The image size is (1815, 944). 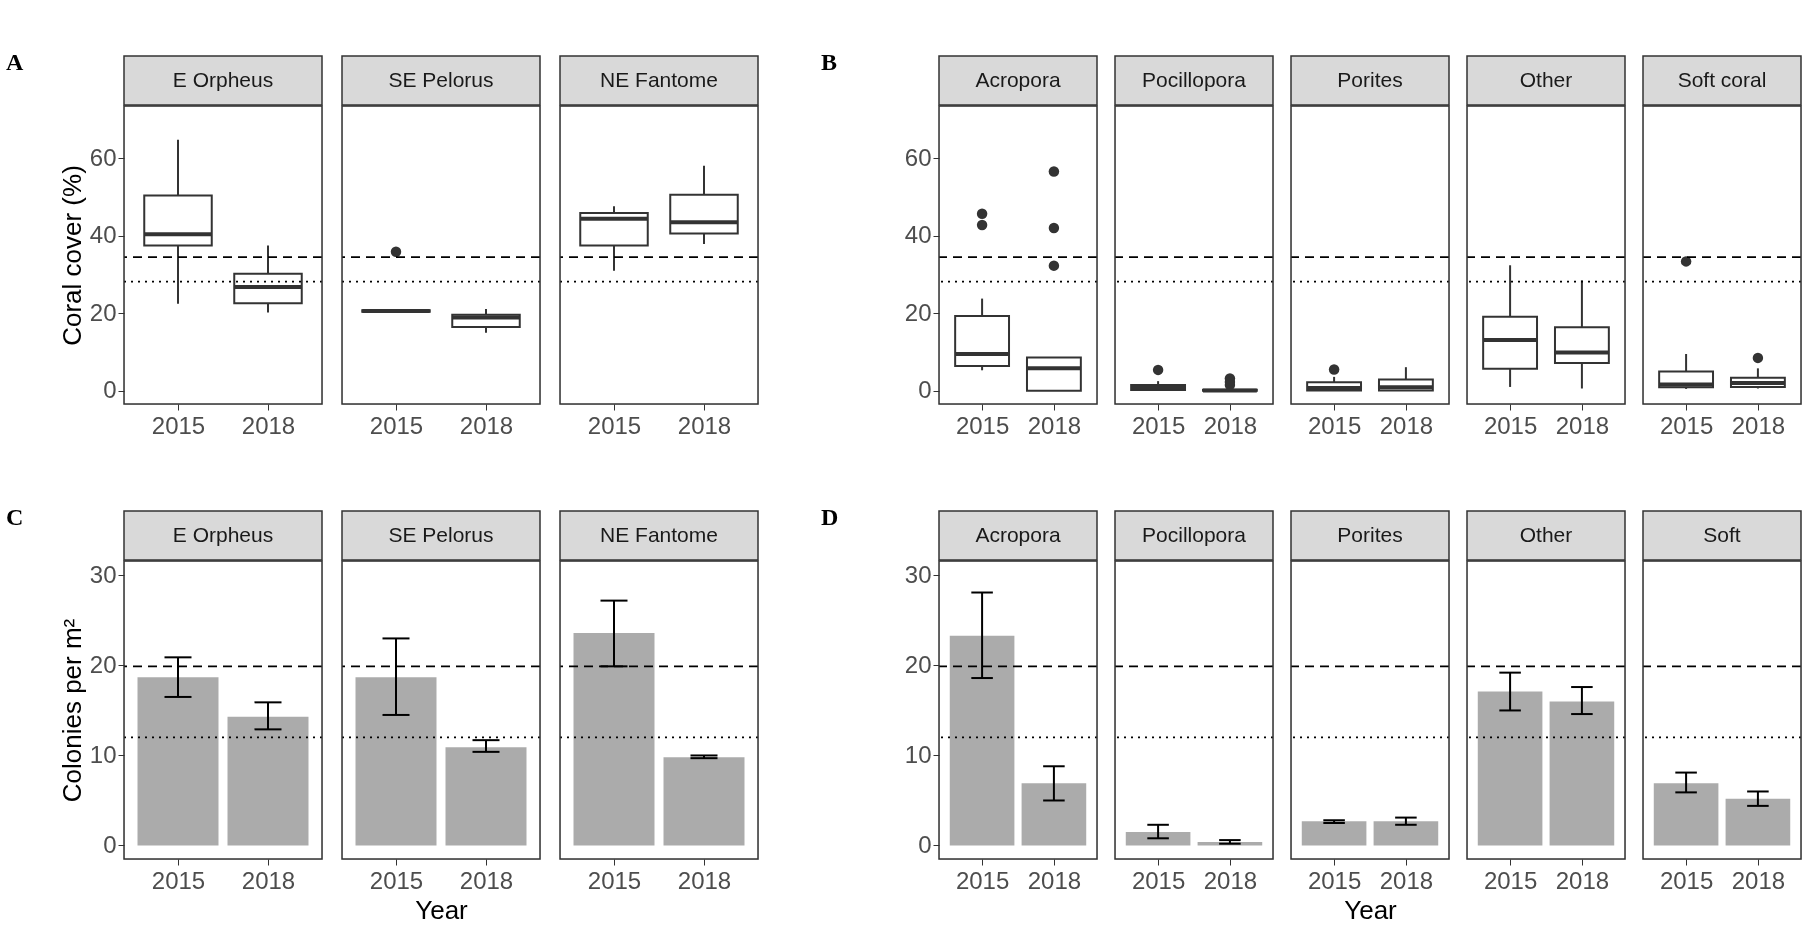 I want to click on chart-title: Soft coral, so click(x=1722, y=79).